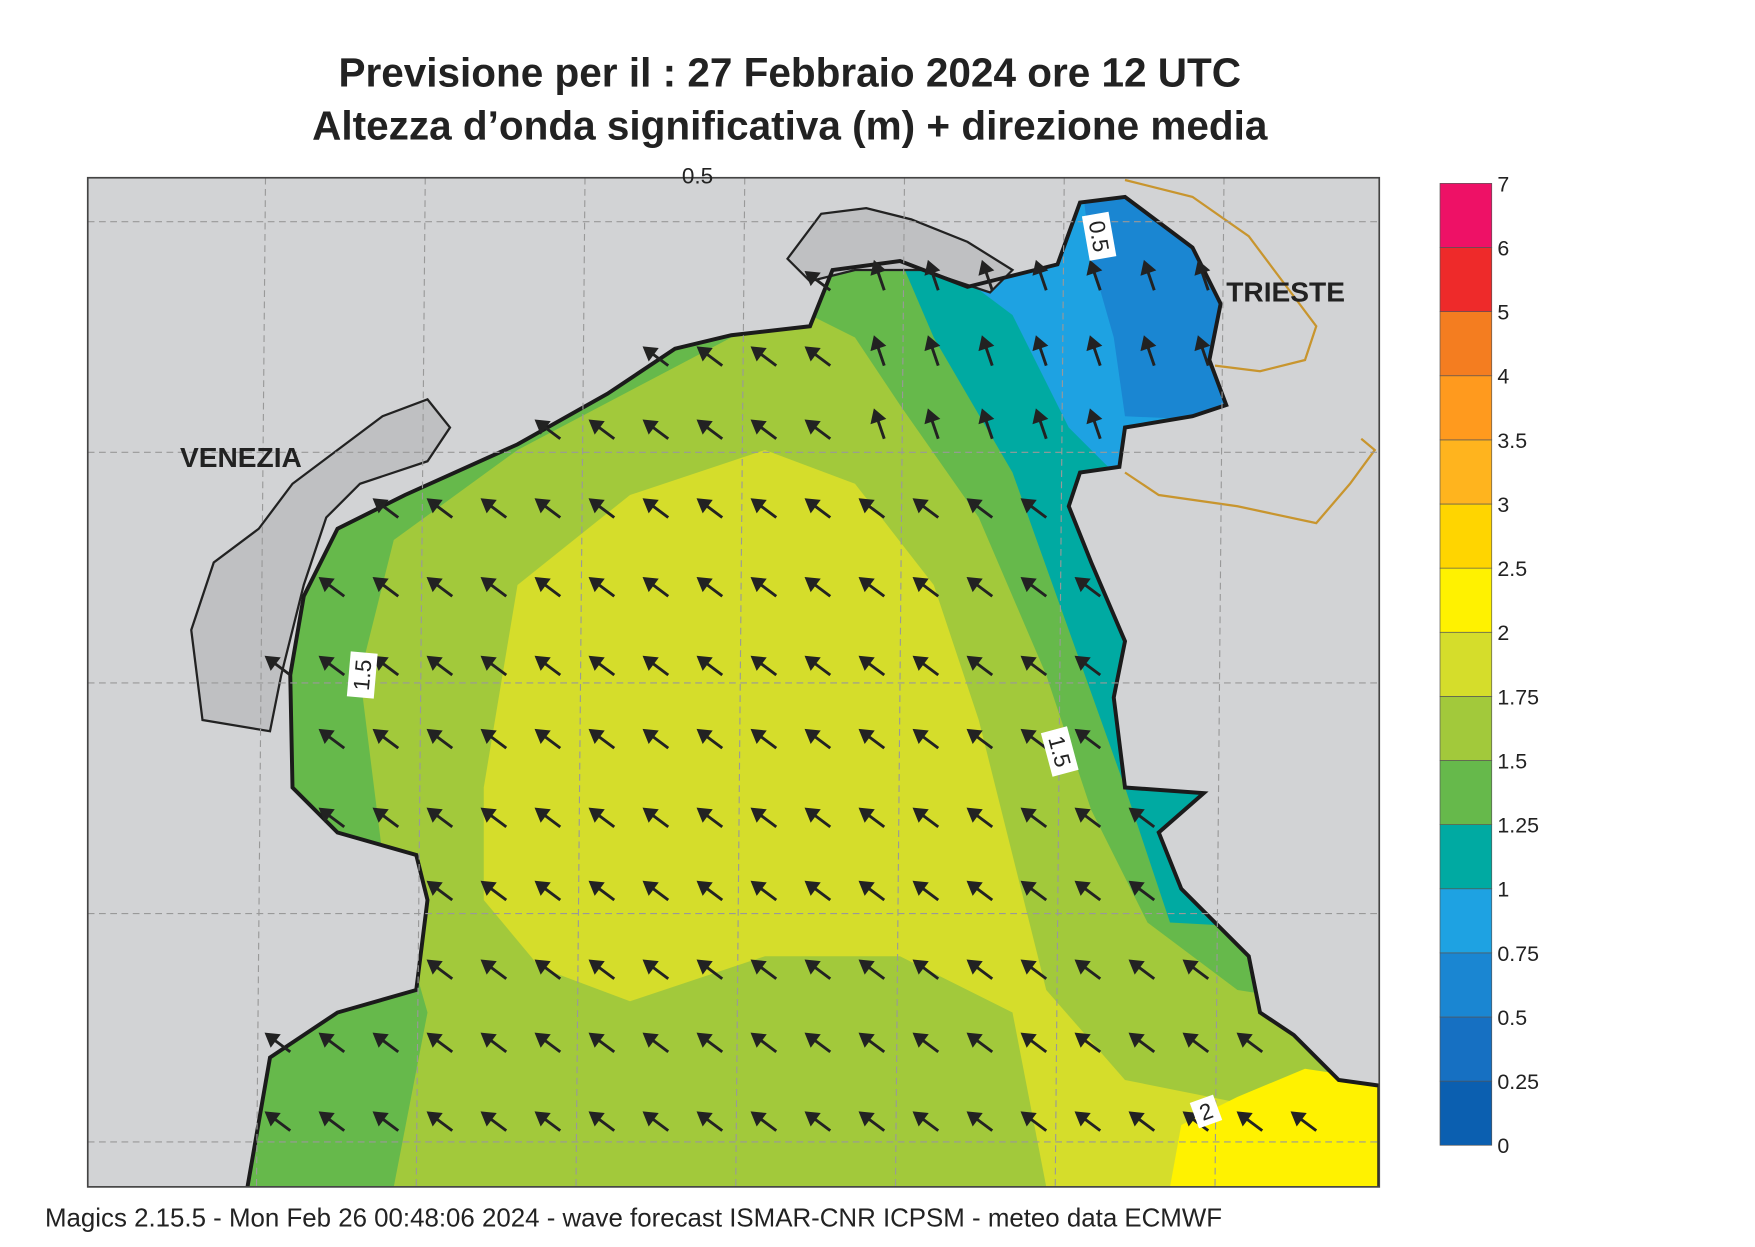 This screenshot has height=1247, width=1755. I want to click on colorbar-label: 1.5, so click(1512, 761).